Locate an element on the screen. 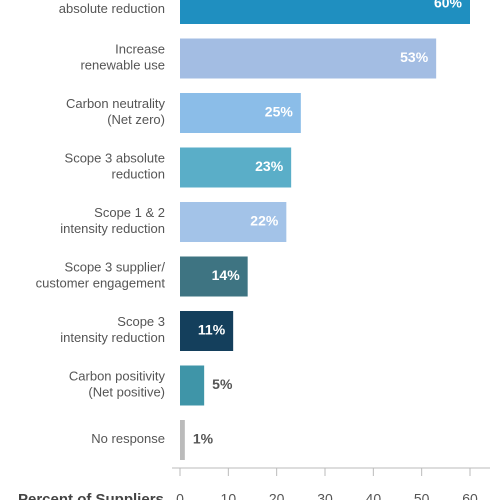  value-label: 60% is located at coordinates (448, 5).